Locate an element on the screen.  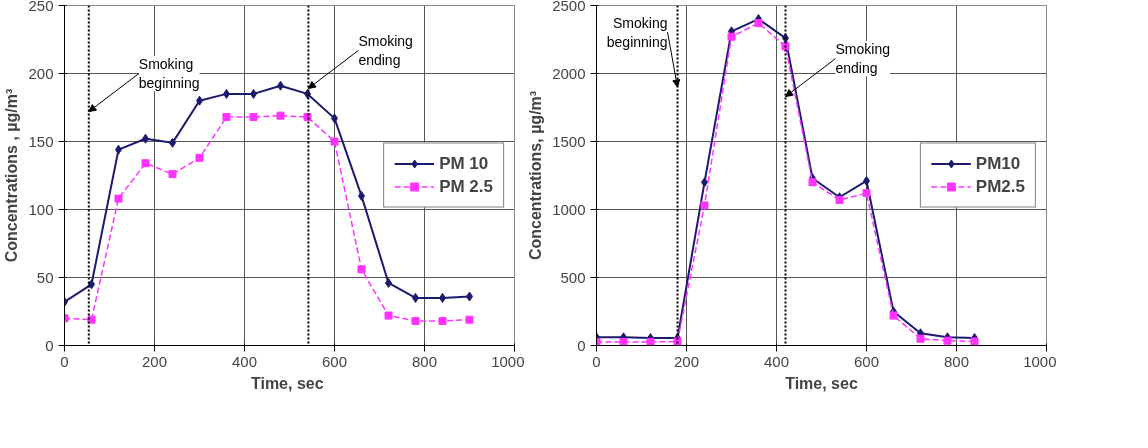
y-tick-label: 50 is located at coordinates (45, 277).